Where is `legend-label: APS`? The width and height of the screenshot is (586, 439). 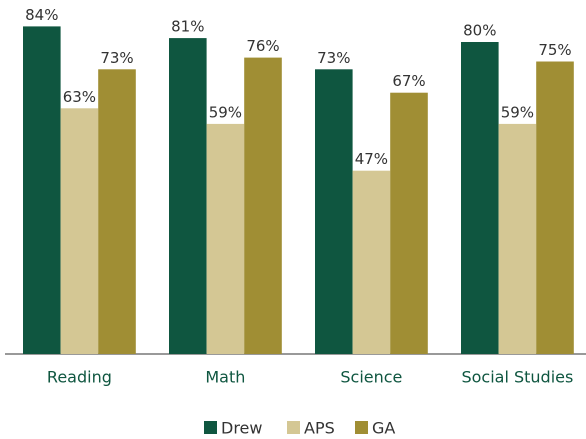
legend-label: APS is located at coordinates (319, 428).